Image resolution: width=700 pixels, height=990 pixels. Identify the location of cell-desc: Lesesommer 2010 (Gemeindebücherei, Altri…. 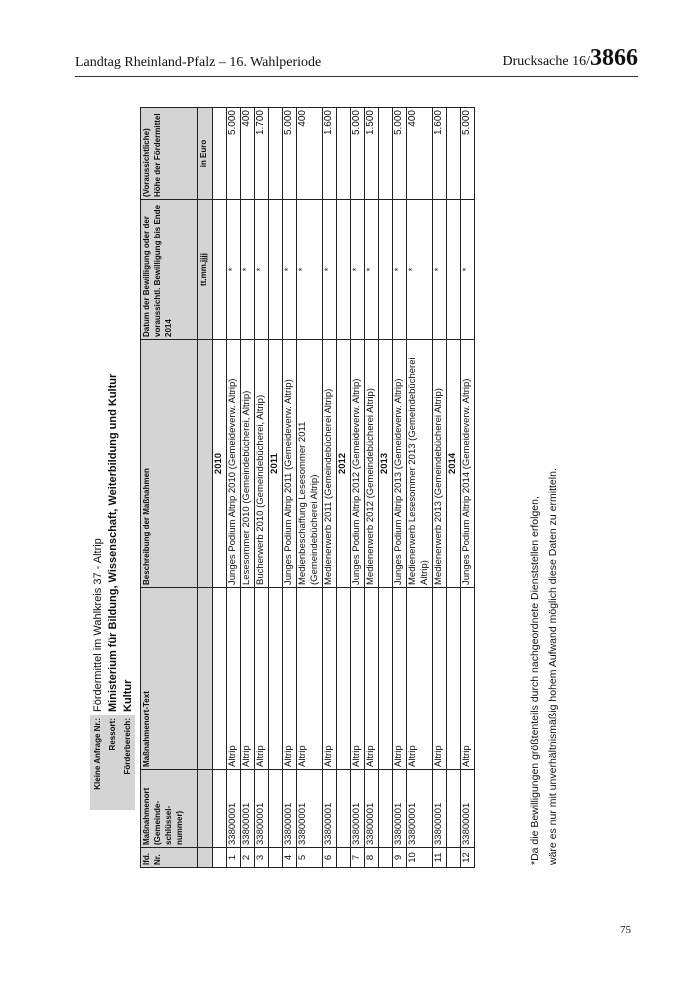
(247, 463).